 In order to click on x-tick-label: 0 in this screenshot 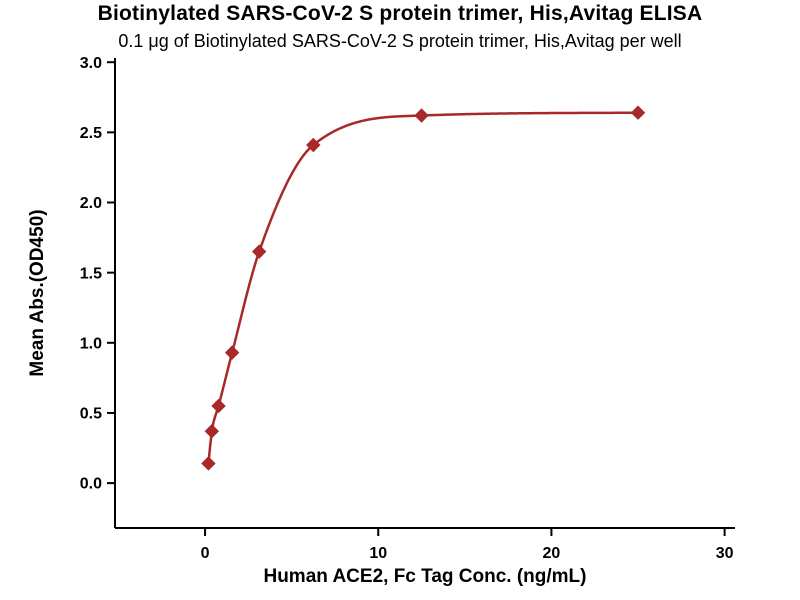, I will do `click(205, 553)`.